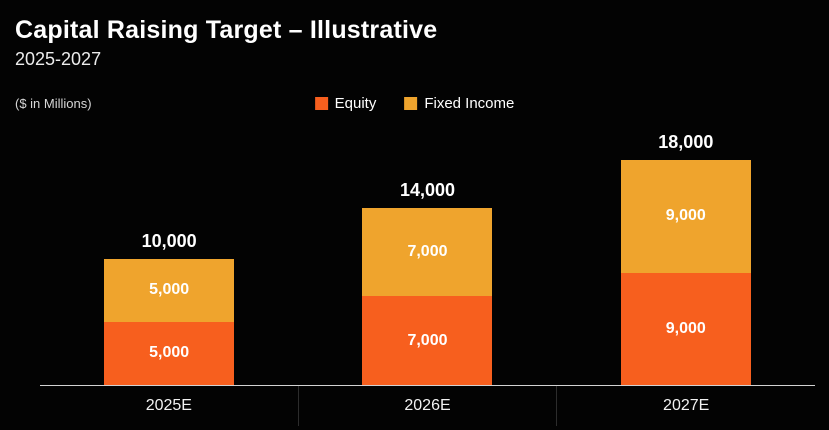 This screenshot has height=430, width=829. What do you see at coordinates (411, 103) in the screenshot?
I see `fixed-income-swatch-icon` at bounding box center [411, 103].